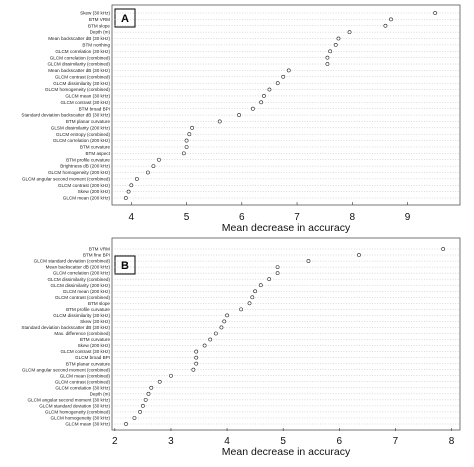  Describe the element at coordinates (125, 266) in the screenshot. I see `panel-b-letter: B` at that location.